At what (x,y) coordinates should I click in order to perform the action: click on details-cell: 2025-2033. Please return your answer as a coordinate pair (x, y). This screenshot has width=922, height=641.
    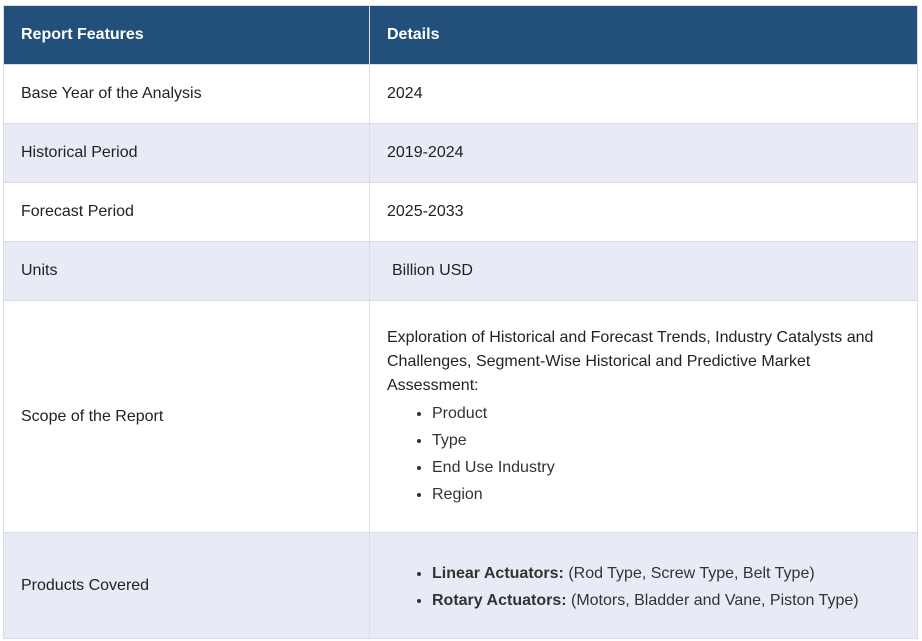
    Looking at the image, I should click on (643, 212).